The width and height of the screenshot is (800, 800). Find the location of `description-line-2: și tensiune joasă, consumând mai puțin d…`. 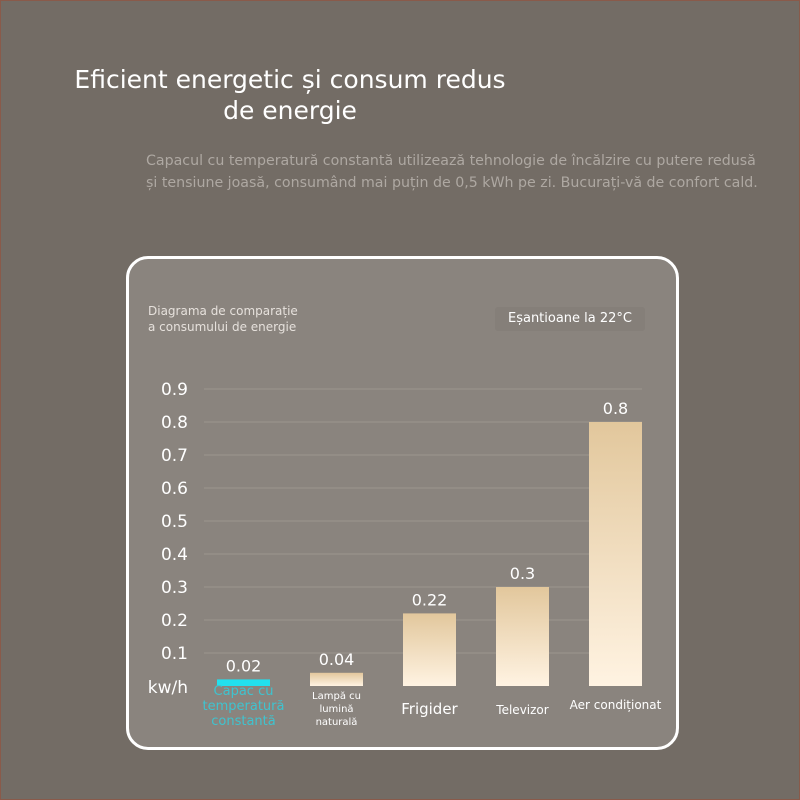

description-line-2: și tensiune joasă, consumând mai puțin d… is located at coordinates (452, 183).